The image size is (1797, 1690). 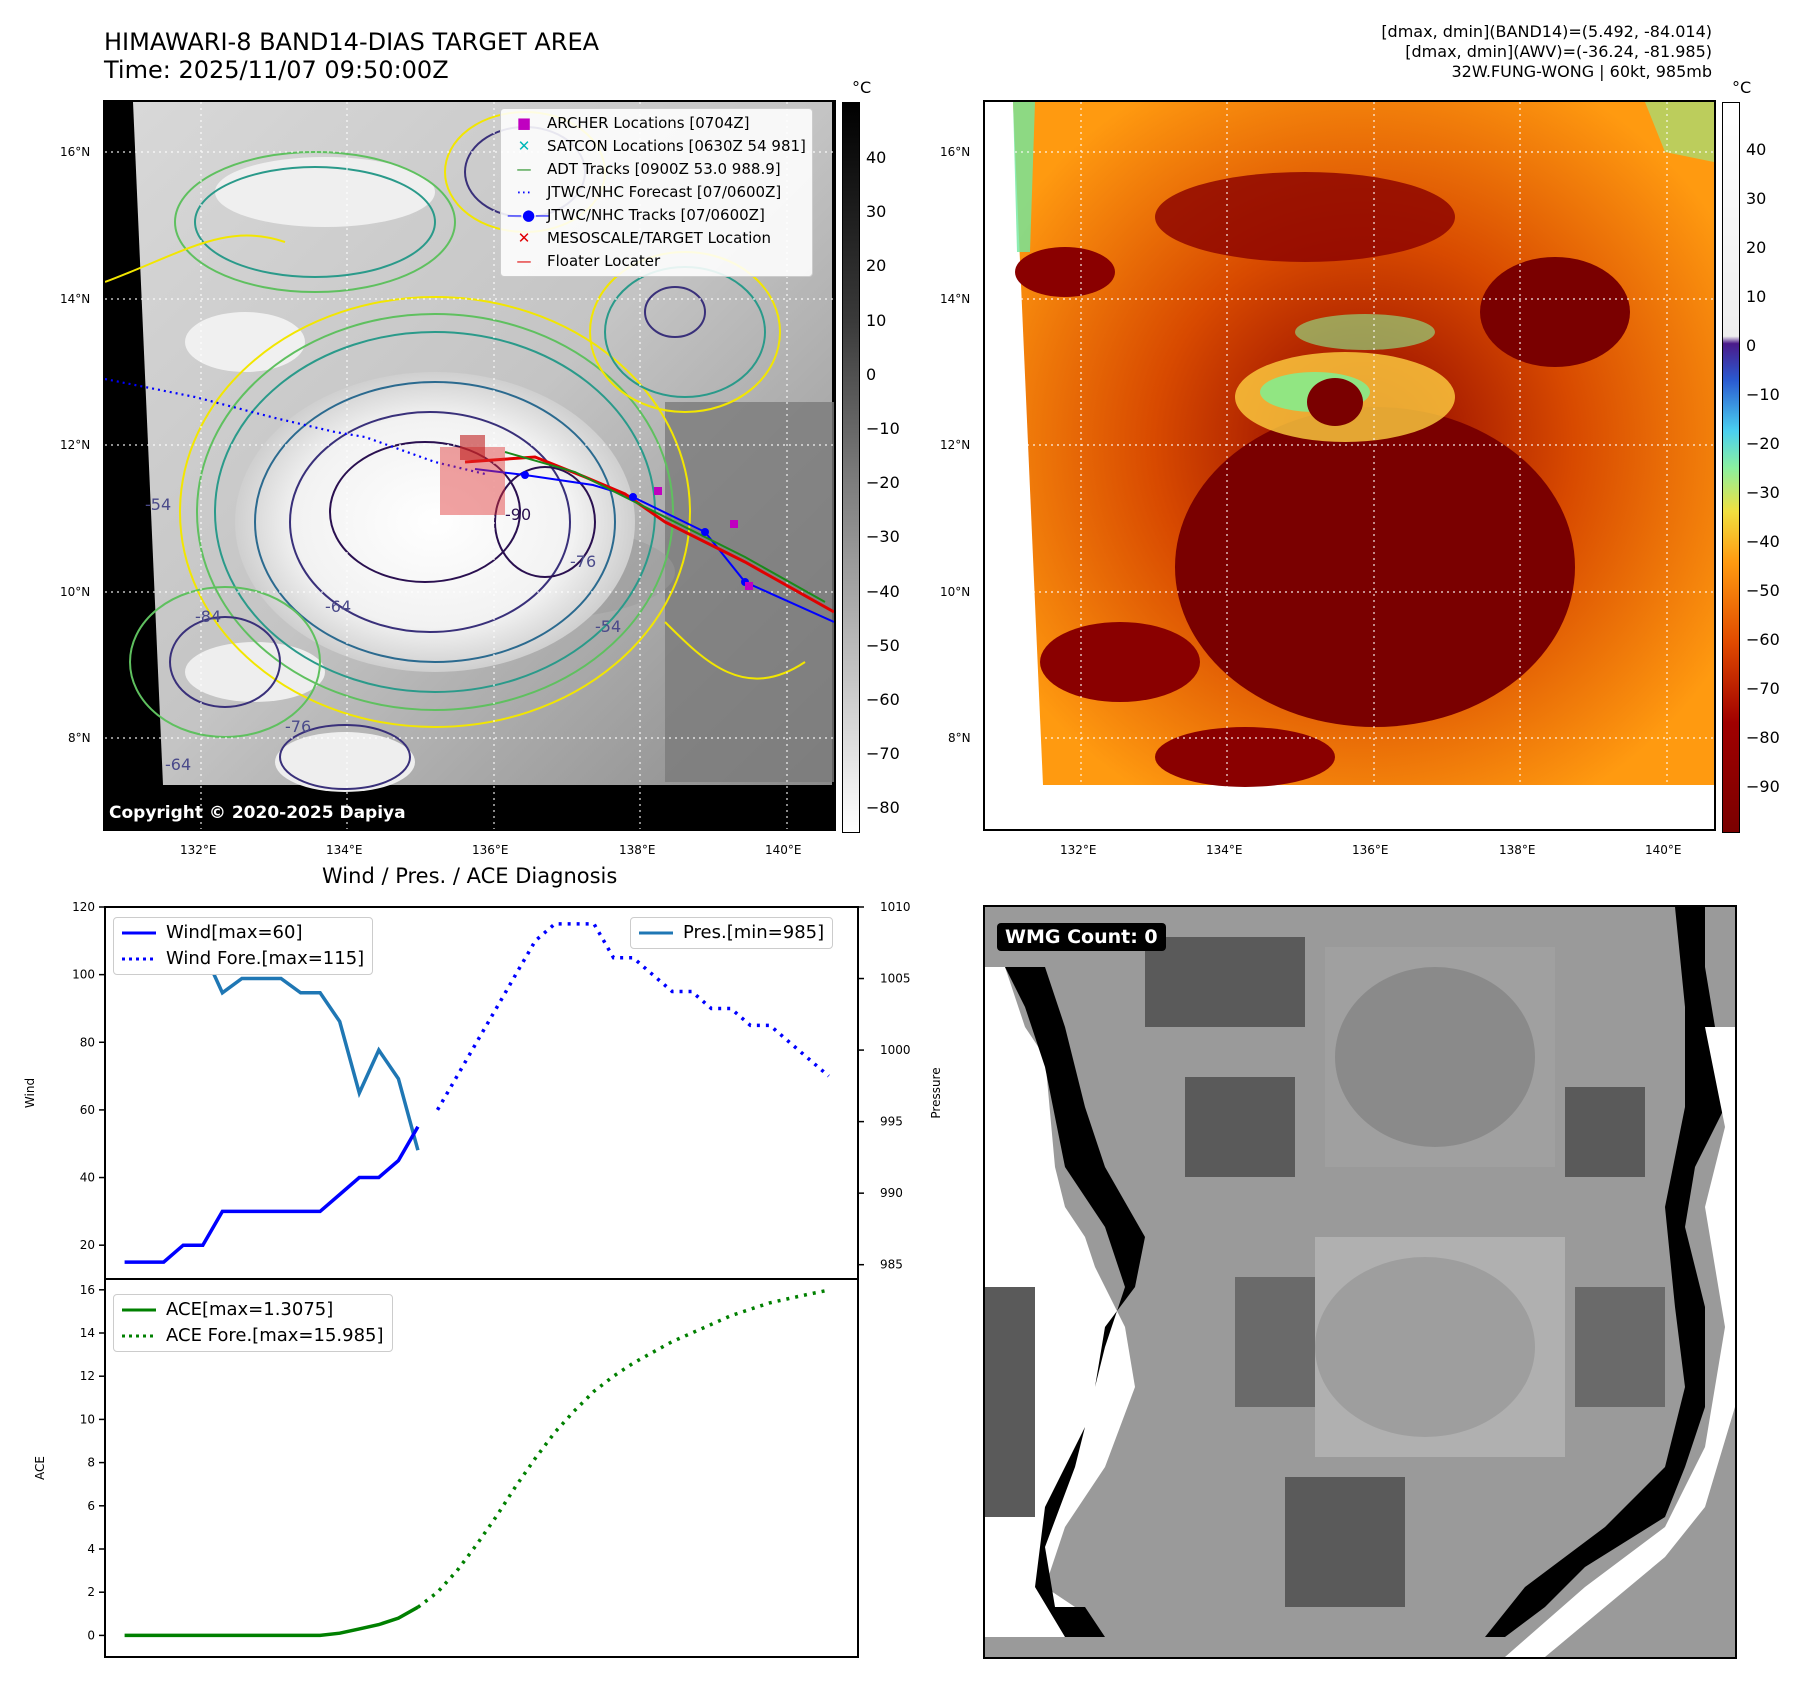 I want to click on pressure-legend: Pres.[min=985], so click(x=732, y=933).